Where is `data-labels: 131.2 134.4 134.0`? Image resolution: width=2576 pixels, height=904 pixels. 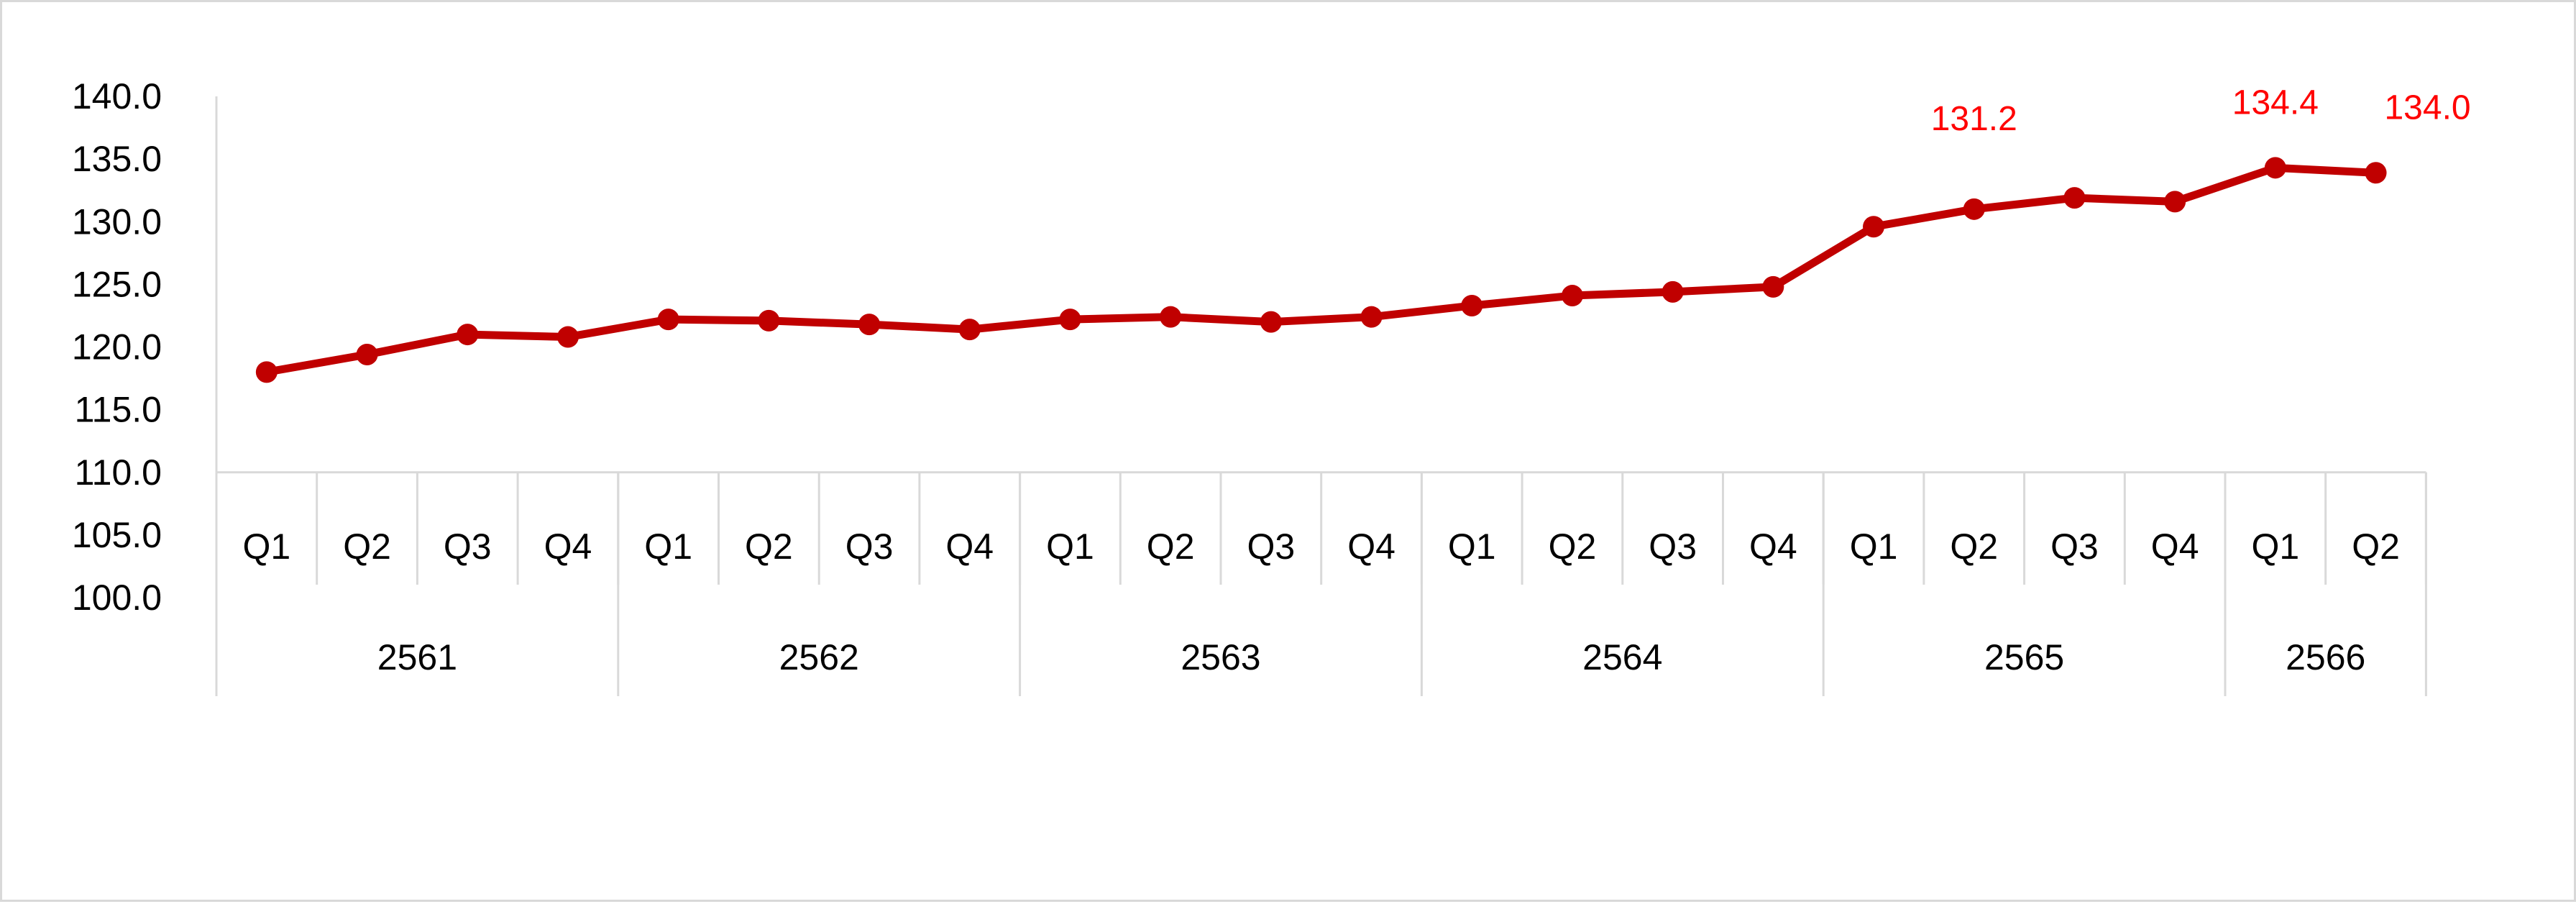
data-labels: 131.2 134.4 134.0 is located at coordinates (2201, 110).